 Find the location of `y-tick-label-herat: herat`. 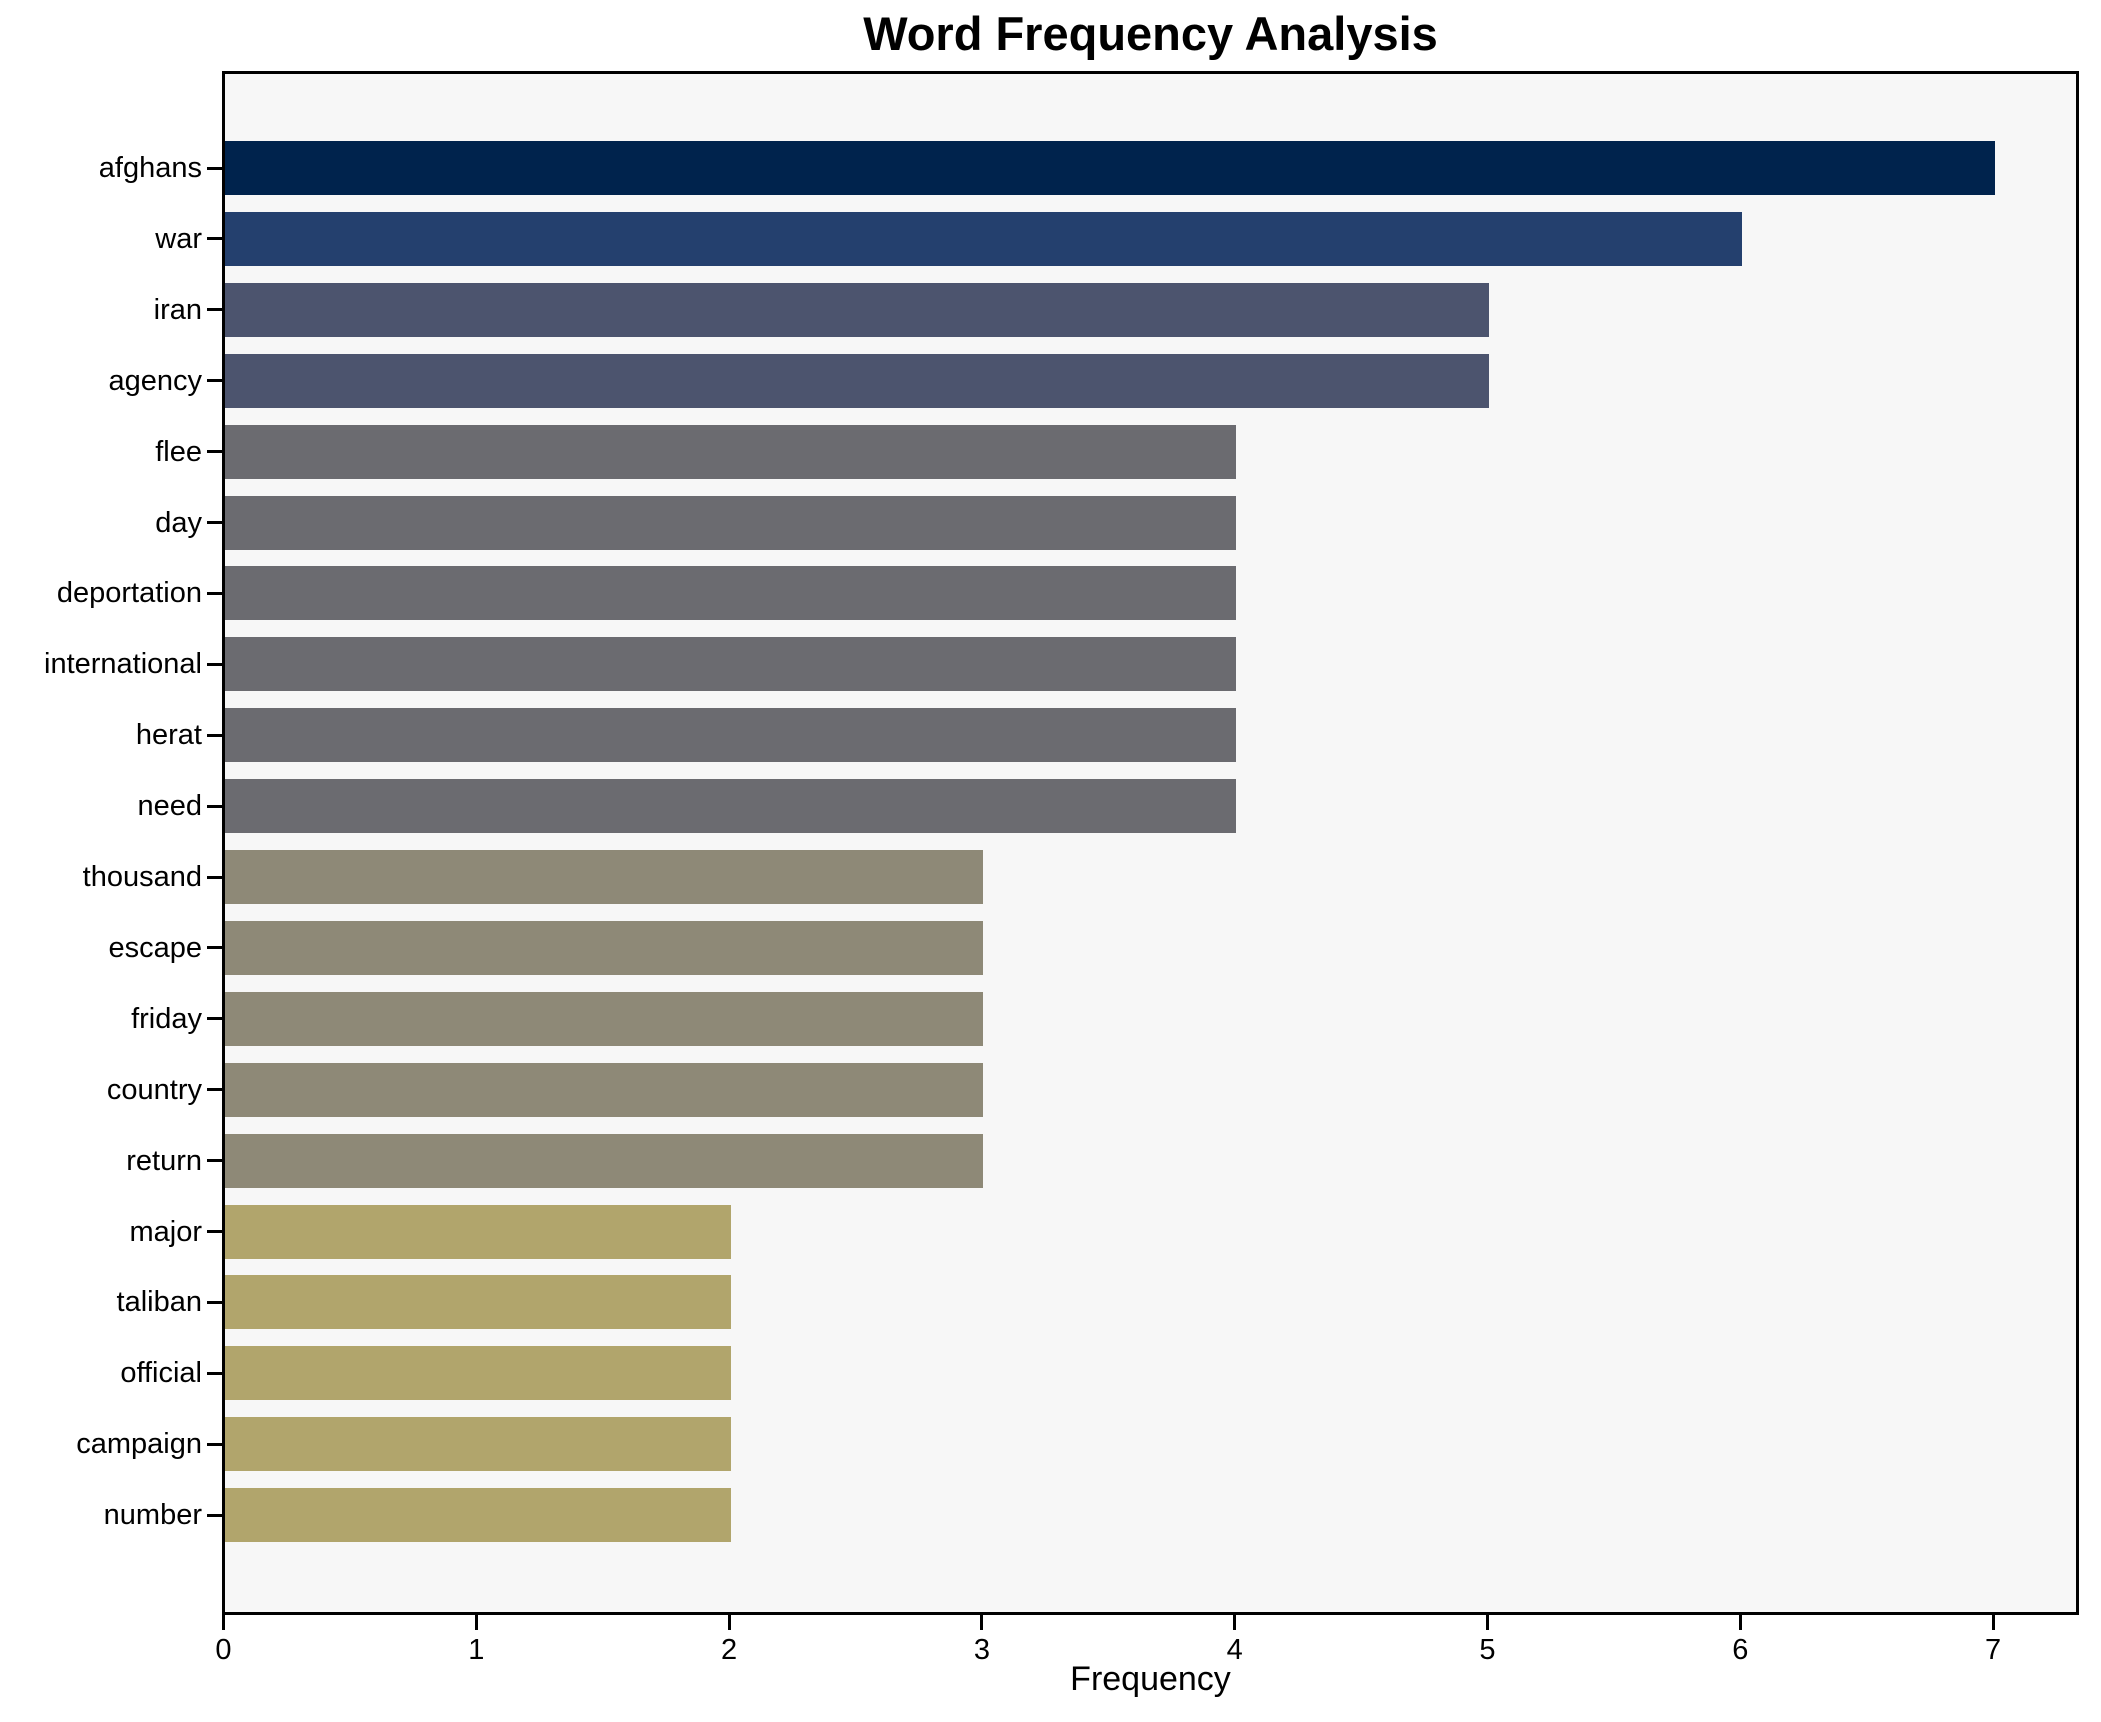

y-tick-label-herat: herat is located at coordinates (168, 735).